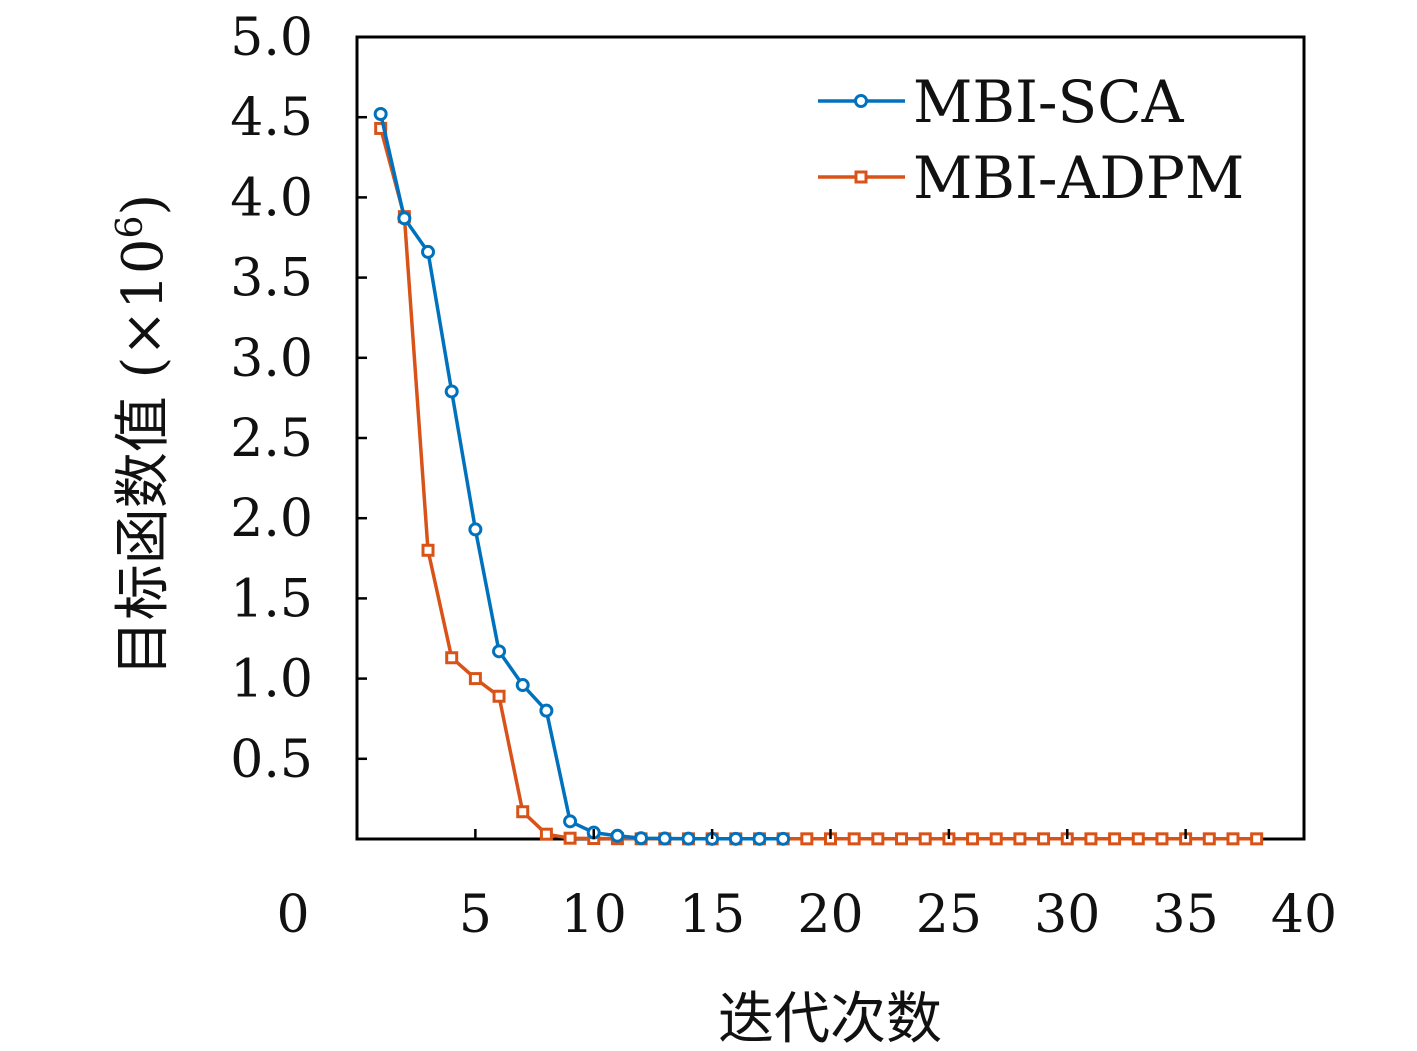 The image size is (1417, 1051). Describe the element at coordinates (1078, 178) in the screenshot. I see `legend-label: MBI-ADPM` at that location.